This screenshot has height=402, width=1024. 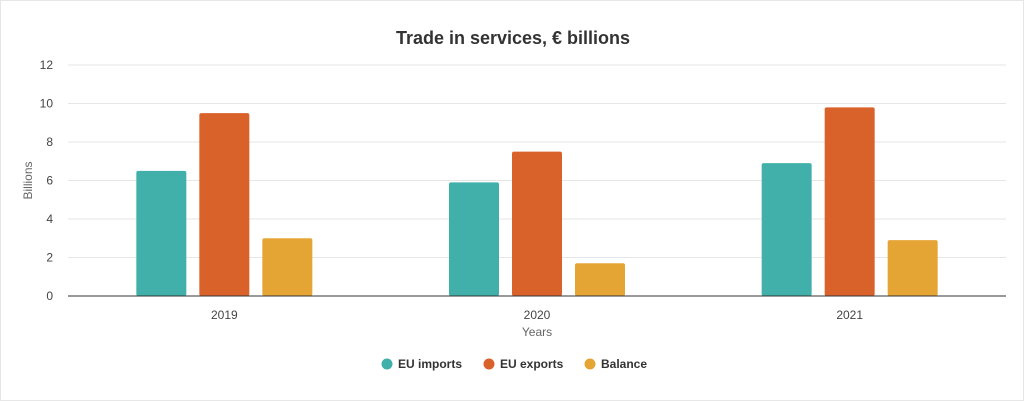 What do you see at coordinates (224, 315) in the screenshot?
I see `x-tick-label: 2019` at bounding box center [224, 315].